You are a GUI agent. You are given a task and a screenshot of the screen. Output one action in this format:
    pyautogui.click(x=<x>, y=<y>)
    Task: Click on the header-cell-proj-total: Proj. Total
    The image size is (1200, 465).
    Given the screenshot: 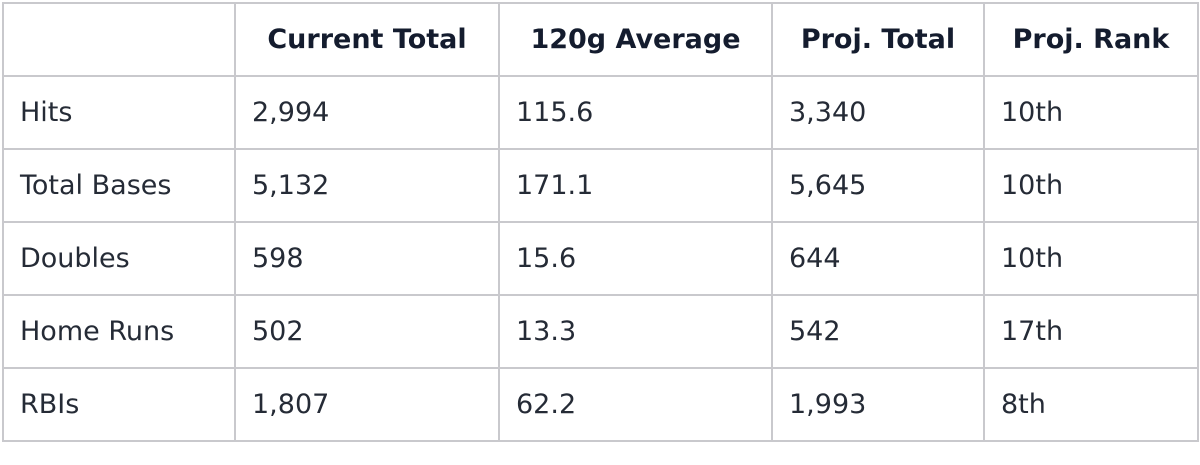 What is the action you would take?
    pyautogui.click(x=878, y=39)
    